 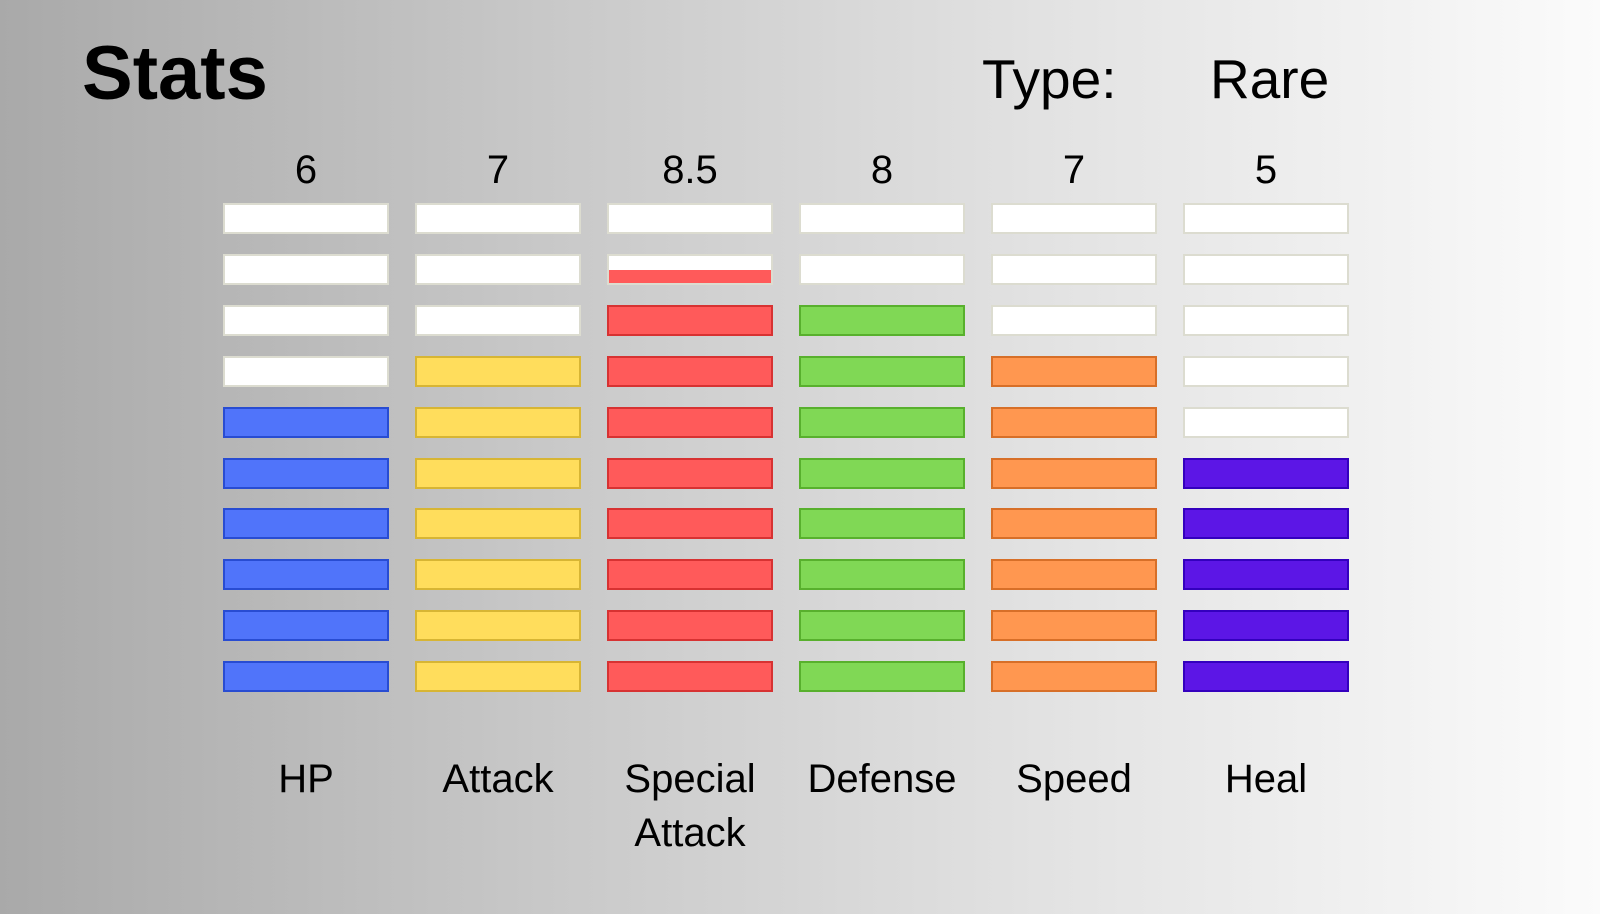 What do you see at coordinates (690, 276) in the screenshot?
I see `stat-segment-fill` at bounding box center [690, 276].